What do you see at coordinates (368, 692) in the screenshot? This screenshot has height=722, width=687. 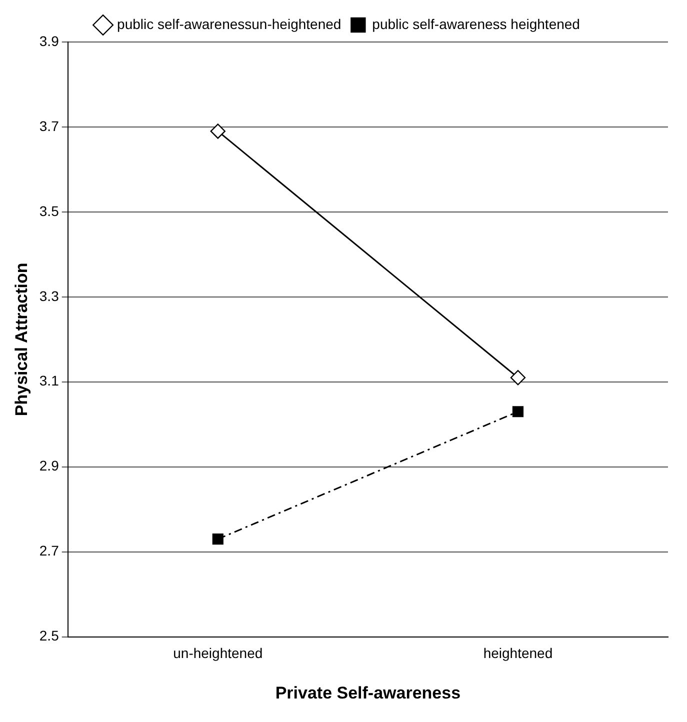 I see `x-axis-title: Private Self-awareness` at bounding box center [368, 692].